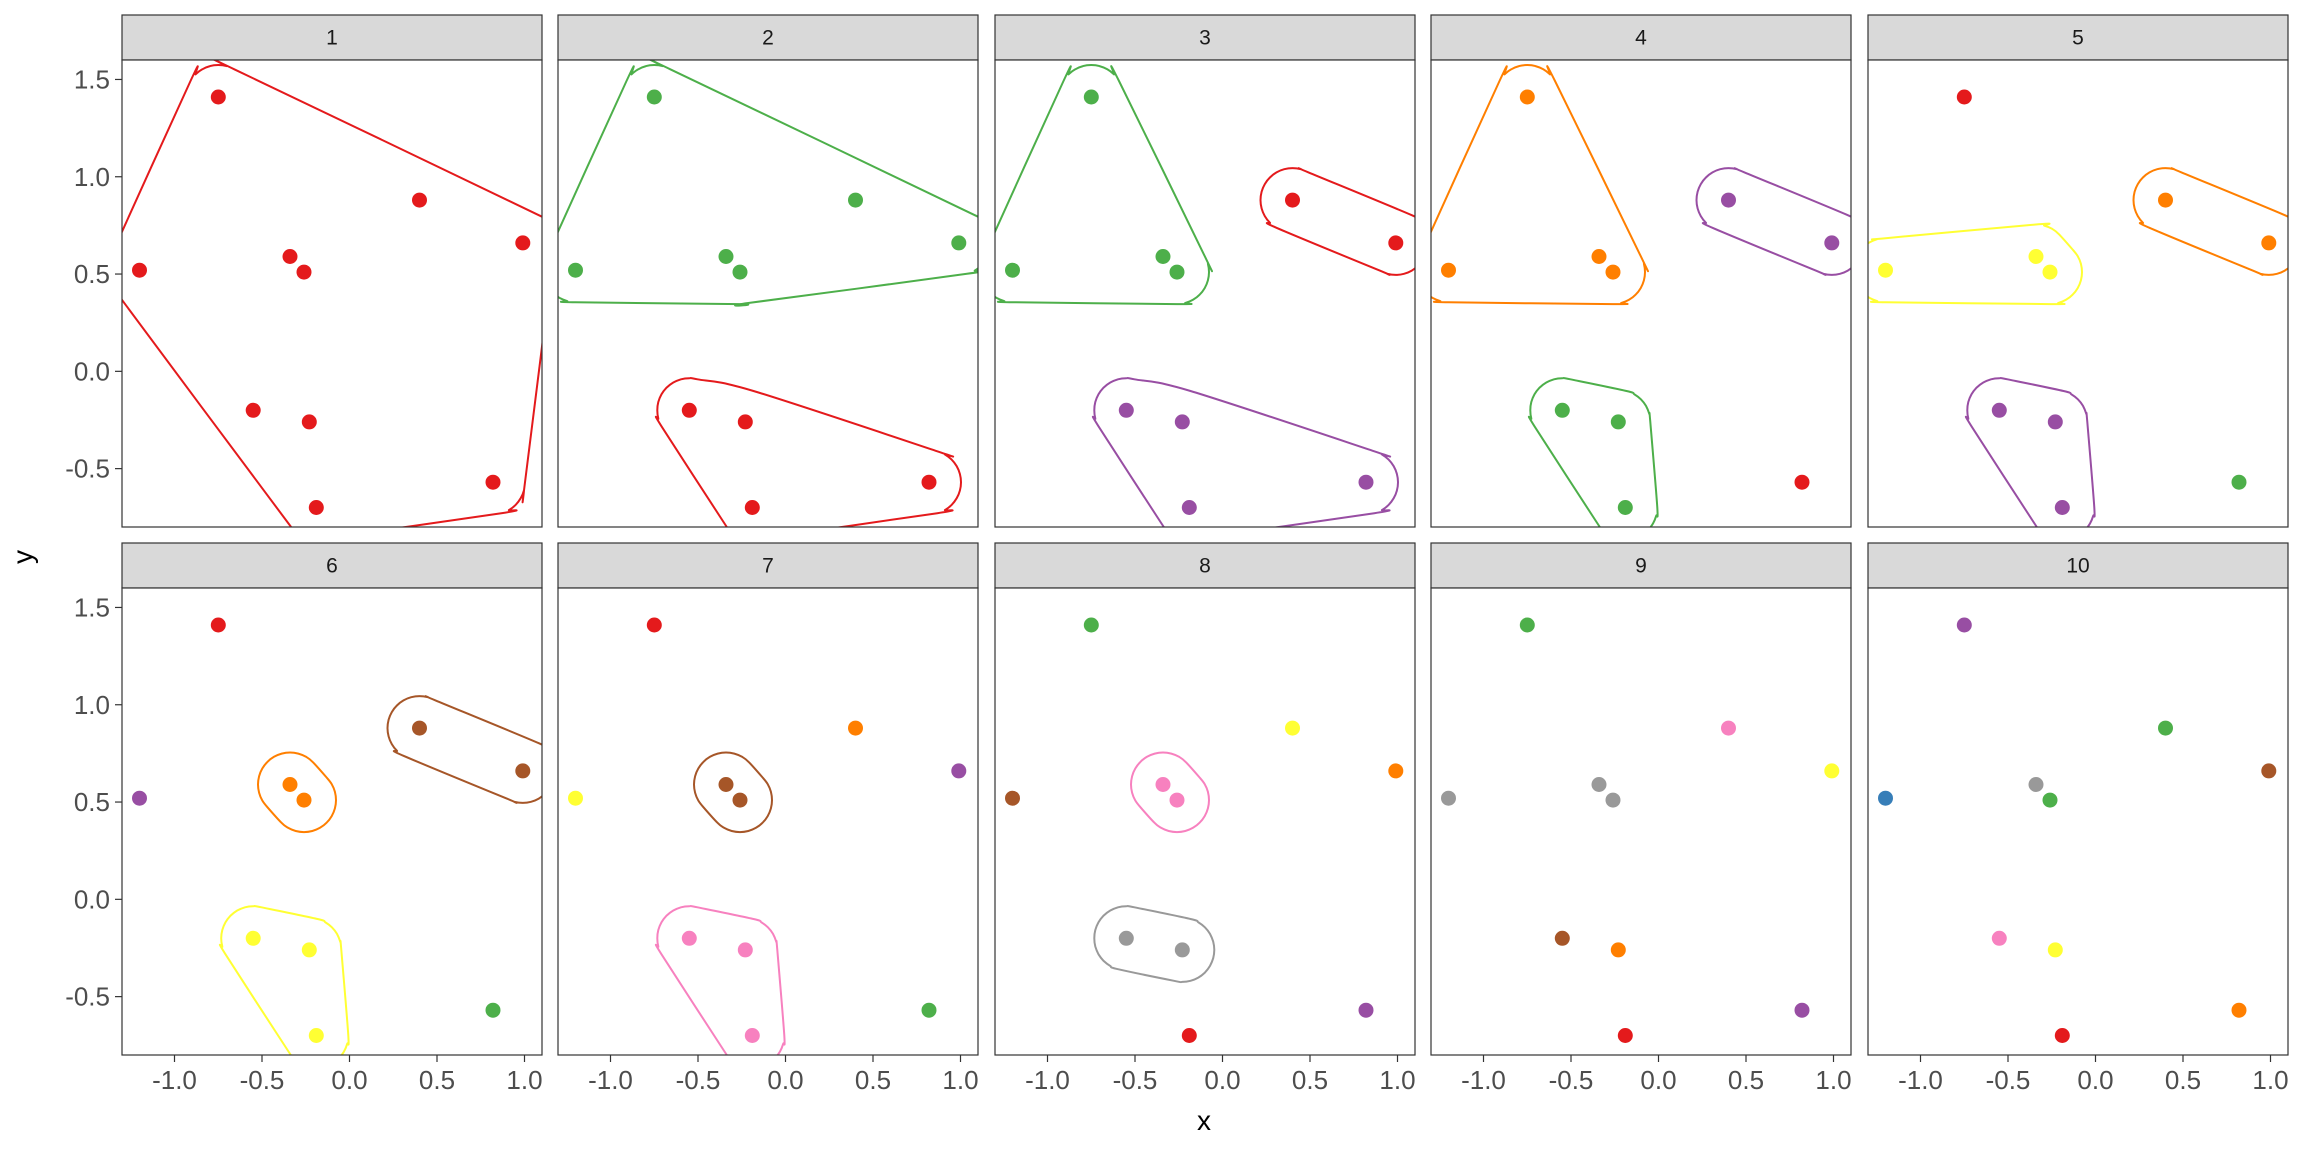 This screenshot has width=2304, height=1152. I want to click on facet-strip-label: 1, so click(332, 38).